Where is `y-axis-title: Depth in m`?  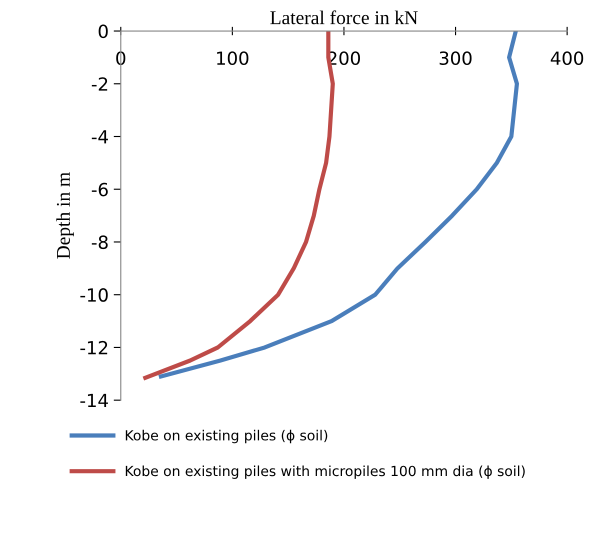
y-axis-title: Depth in m is located at coordinates (65, 215).